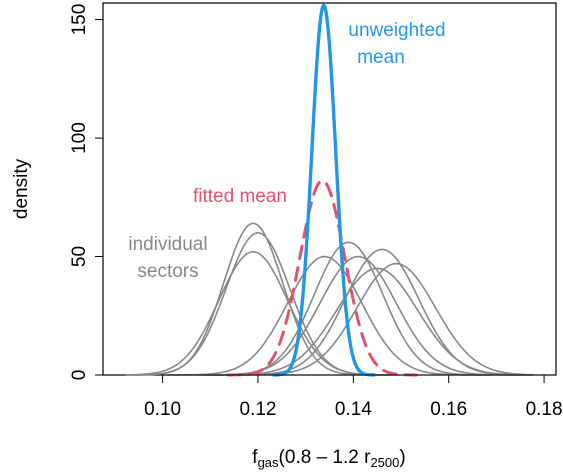 The height and width of the screenshot is (472, 563). I want to click on y-axis: 0 50 100 150, so click(86, 192).